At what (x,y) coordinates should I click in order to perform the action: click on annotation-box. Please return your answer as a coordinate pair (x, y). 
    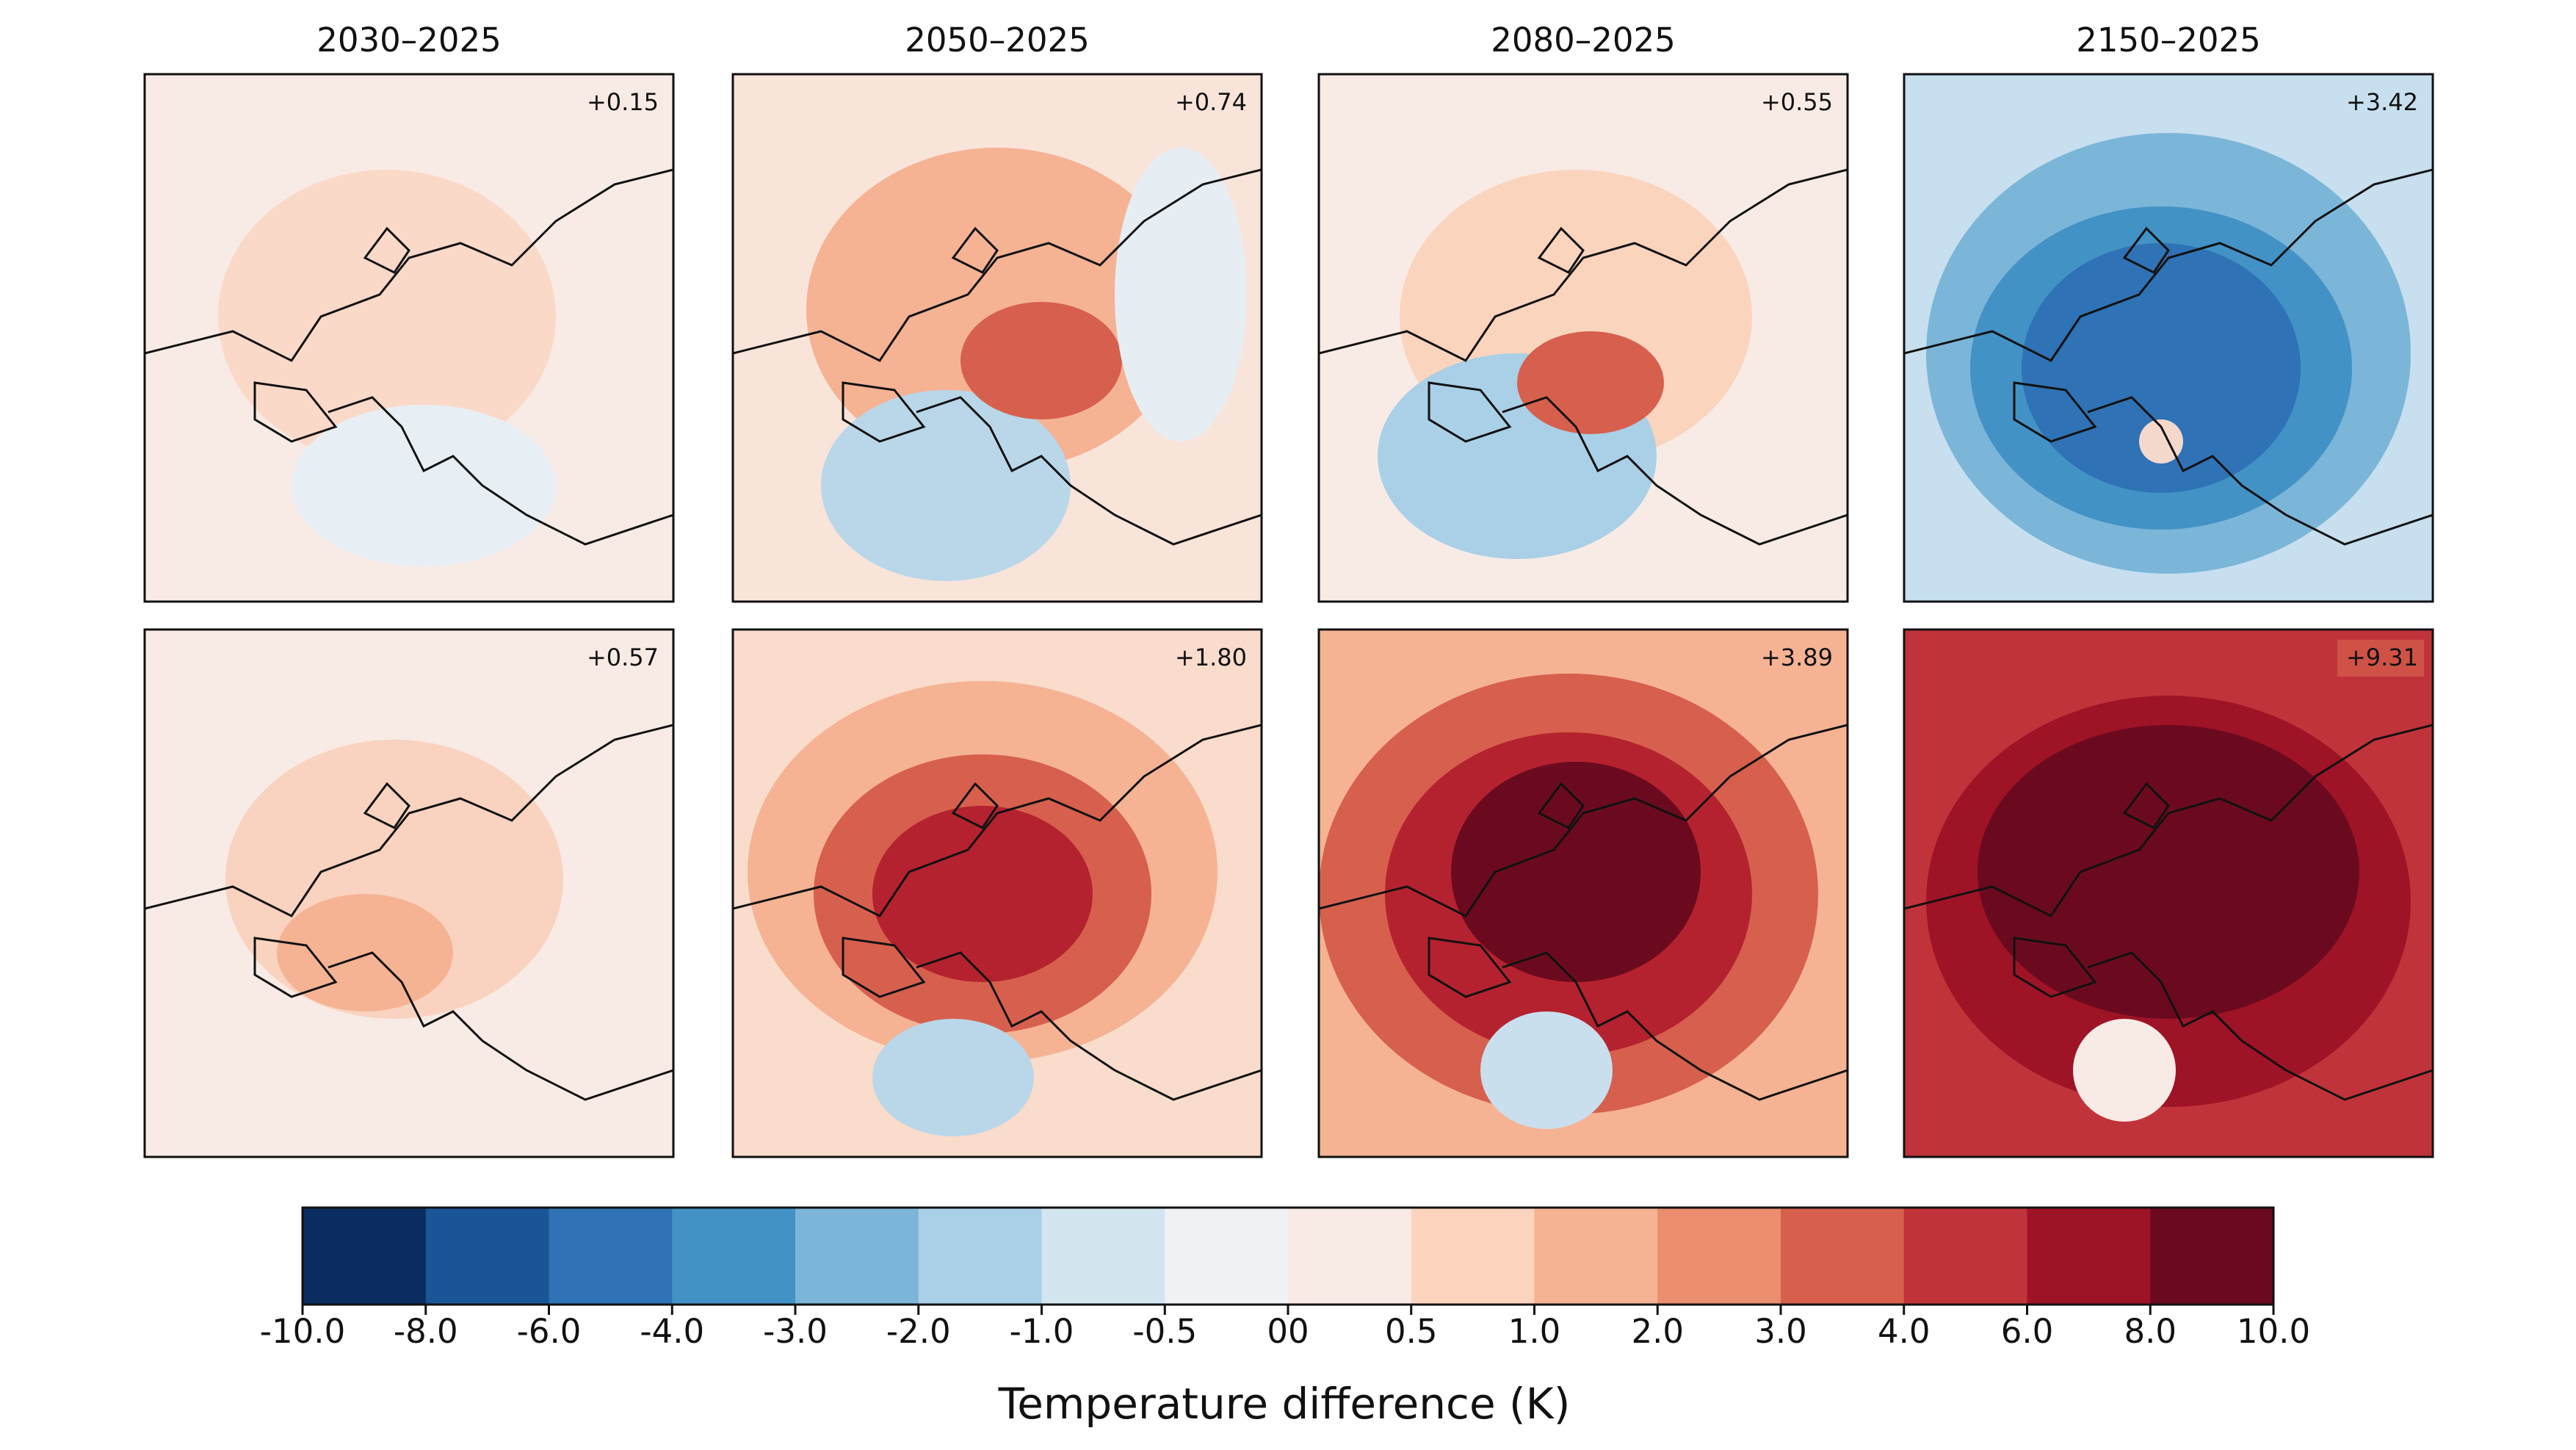
    Looking at the image, I should click on (2380, 658).